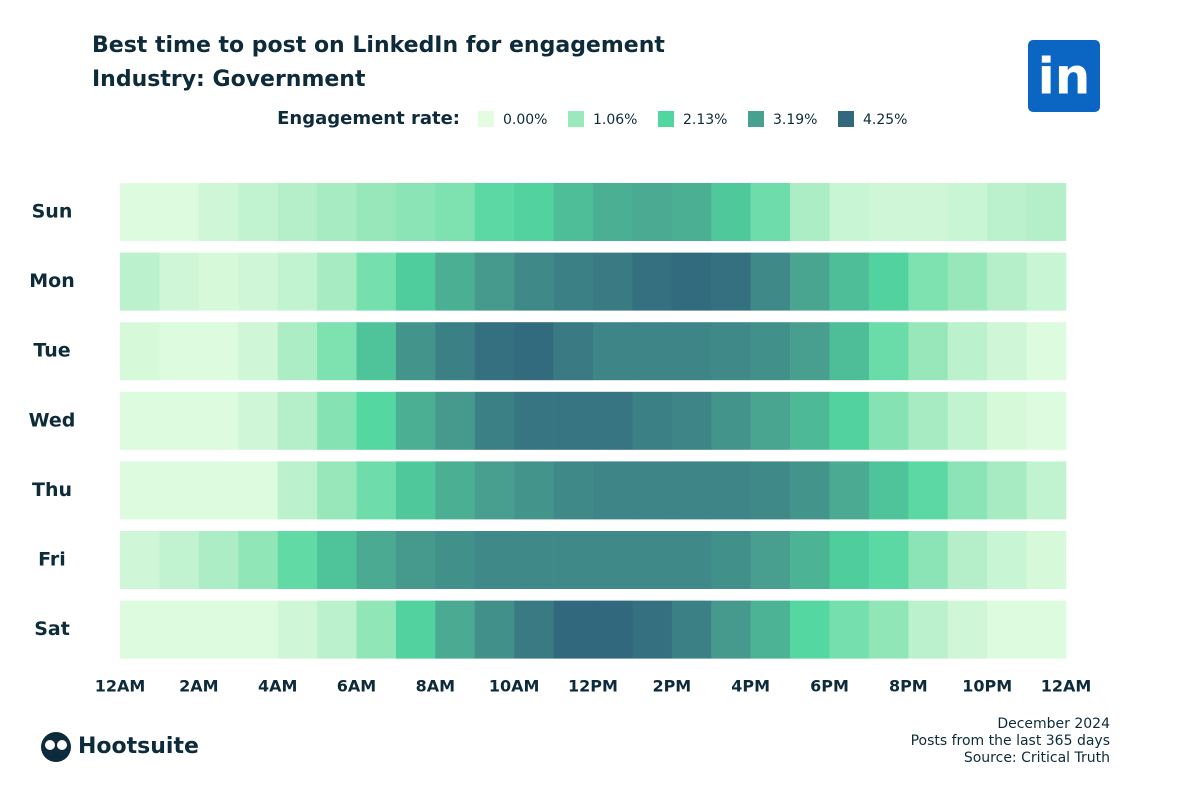  I want to click on legend-label: 0.00%, so click(525, 120).